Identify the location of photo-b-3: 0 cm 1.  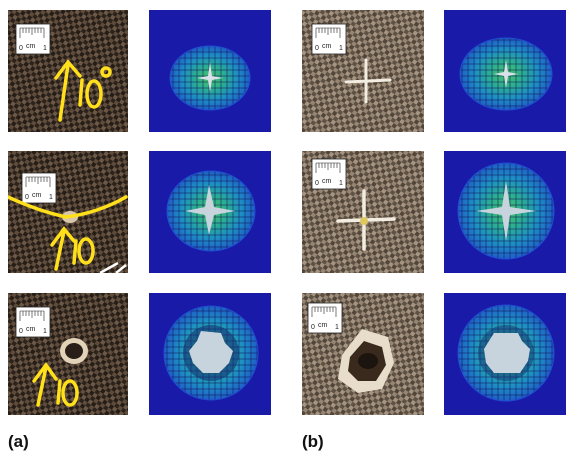
(363, 354).